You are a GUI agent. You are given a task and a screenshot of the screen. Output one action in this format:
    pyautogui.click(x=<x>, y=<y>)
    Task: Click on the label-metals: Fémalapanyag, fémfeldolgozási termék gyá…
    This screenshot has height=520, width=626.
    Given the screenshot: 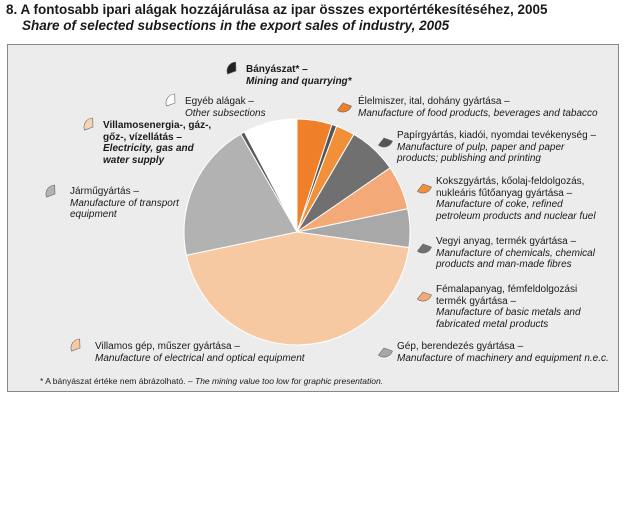 What is the action you would take?
    pyautogui.click(x=508, y=307)
    